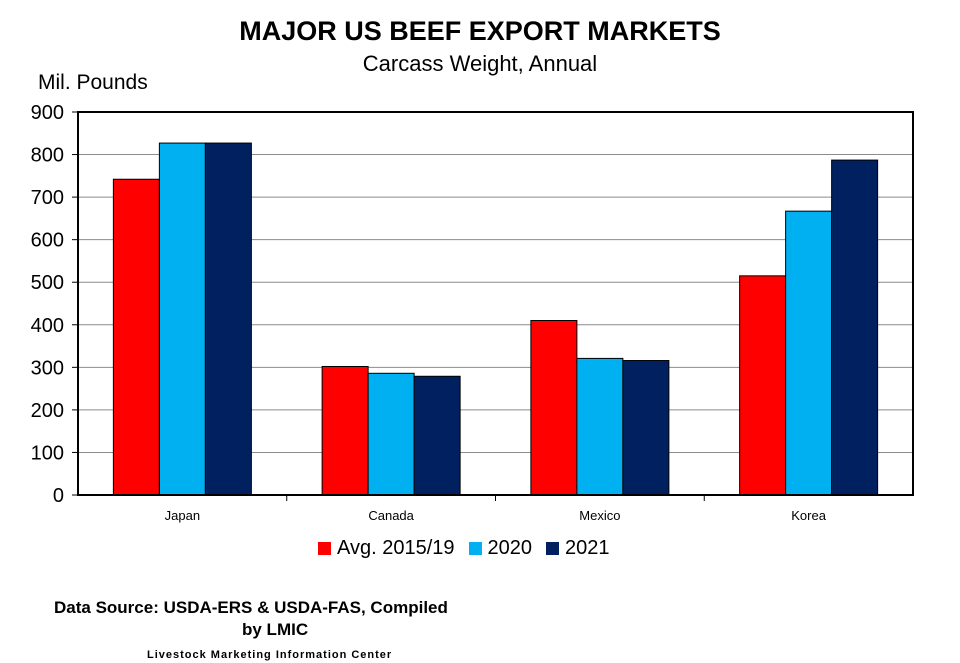 This screenshot has width=960, height=663. What do you see at coordinates (391, 515) in the screenshot?
I see `x-tick-label: Canada` at bounding box center [391, 515].